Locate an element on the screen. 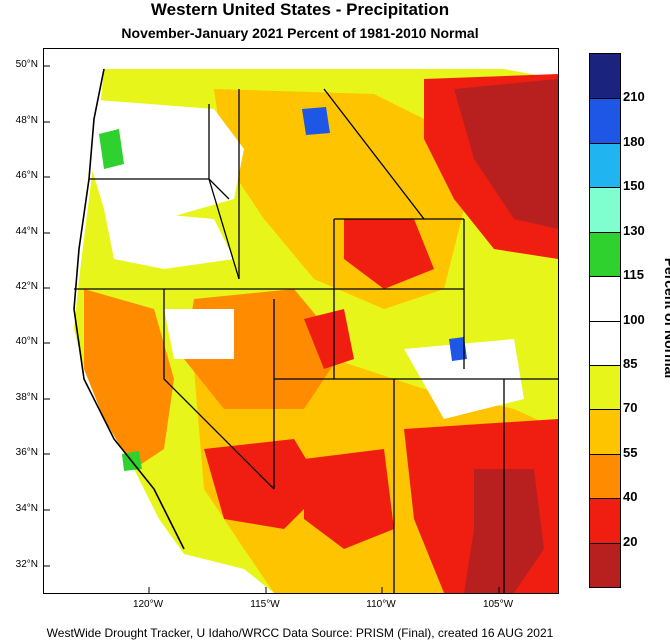 The width and height of the screenshot is (670, 643). lat-label-40: 40°N is located at coordinates (26, 341).